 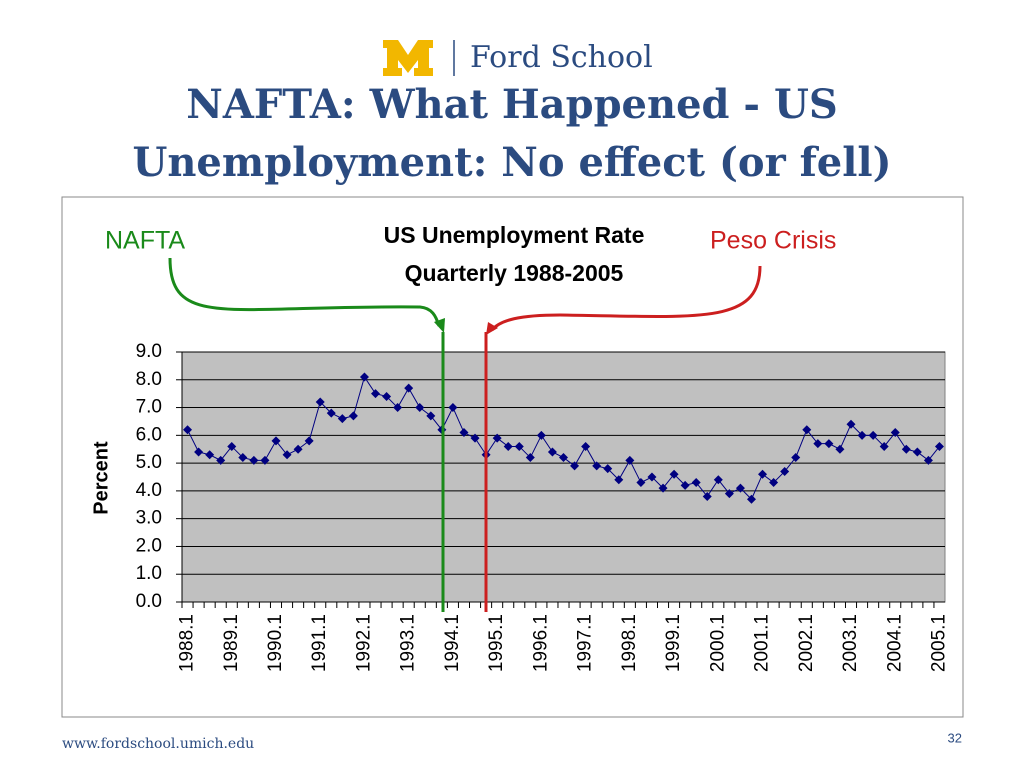 I want to click on x-tick-label: 2001.1, so click(x=762, y=643).